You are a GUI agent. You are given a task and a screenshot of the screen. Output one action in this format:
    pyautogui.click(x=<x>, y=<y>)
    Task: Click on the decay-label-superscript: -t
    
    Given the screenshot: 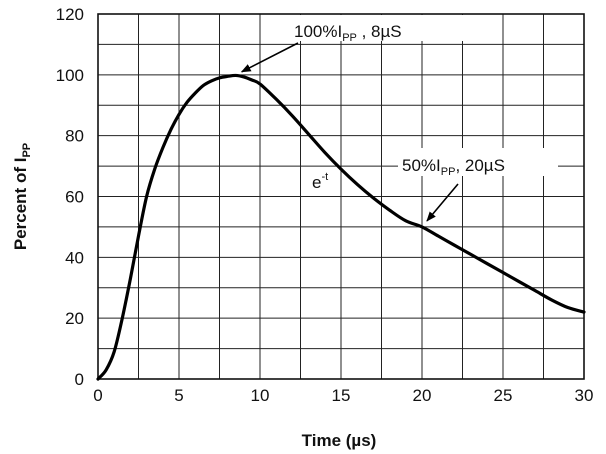 What is the action you would take?
    pyautogui.click(x=324, y=177)
    